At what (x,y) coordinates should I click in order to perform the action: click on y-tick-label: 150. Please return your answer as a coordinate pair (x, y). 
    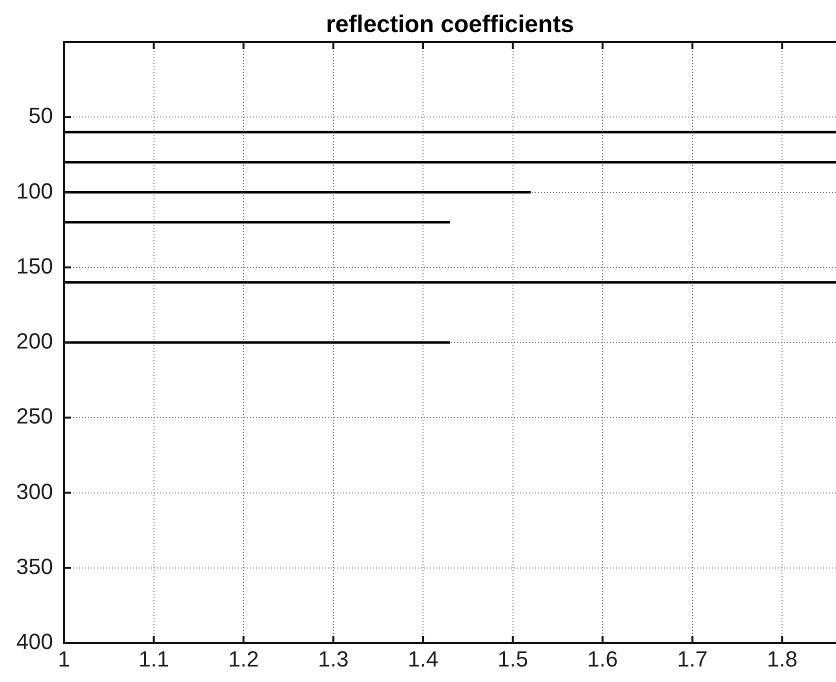
    Looking at the image, I should click on (34, 265).